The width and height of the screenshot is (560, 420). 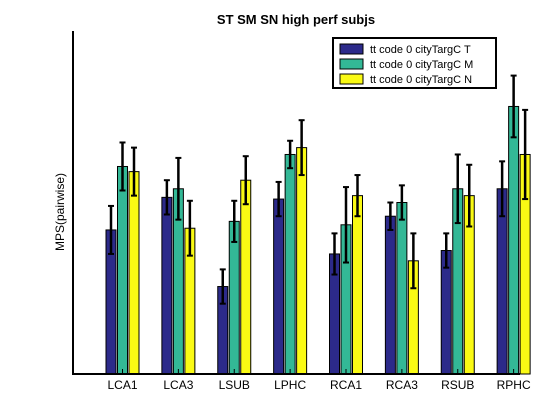 I want to click on chart-title: ST SM SN high perf subjs, so click(x=296, y=19).